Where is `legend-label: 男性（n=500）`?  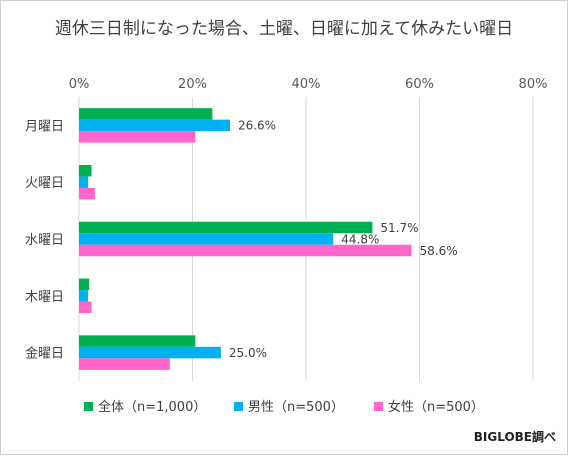
legend-label: 男性（n=500） is located at coordinates (296, 407).